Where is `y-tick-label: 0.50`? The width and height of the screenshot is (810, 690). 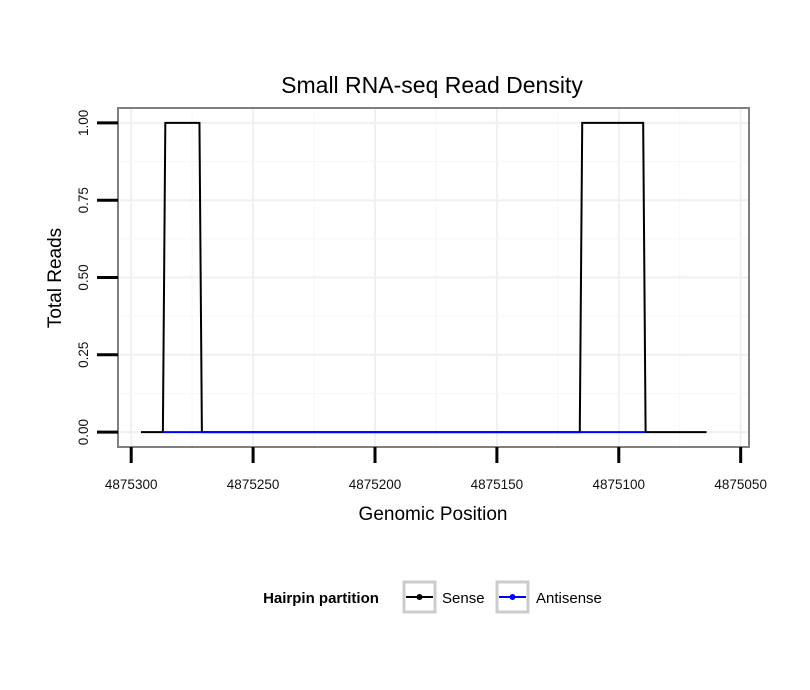
y-tick-label: 0.50 is located at coordinates (83, 277).